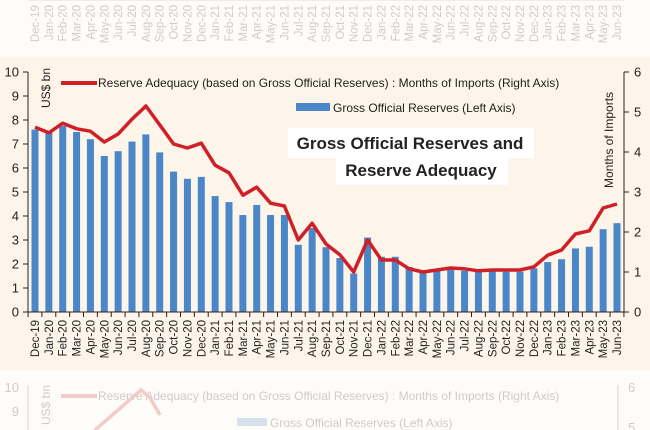 Image resolution: width=650 pixels, height=430 pixels. Describe the element at coordinates (15, 411) in the screenshot. I see `faded-left-tick-label-9: 9` at that location.